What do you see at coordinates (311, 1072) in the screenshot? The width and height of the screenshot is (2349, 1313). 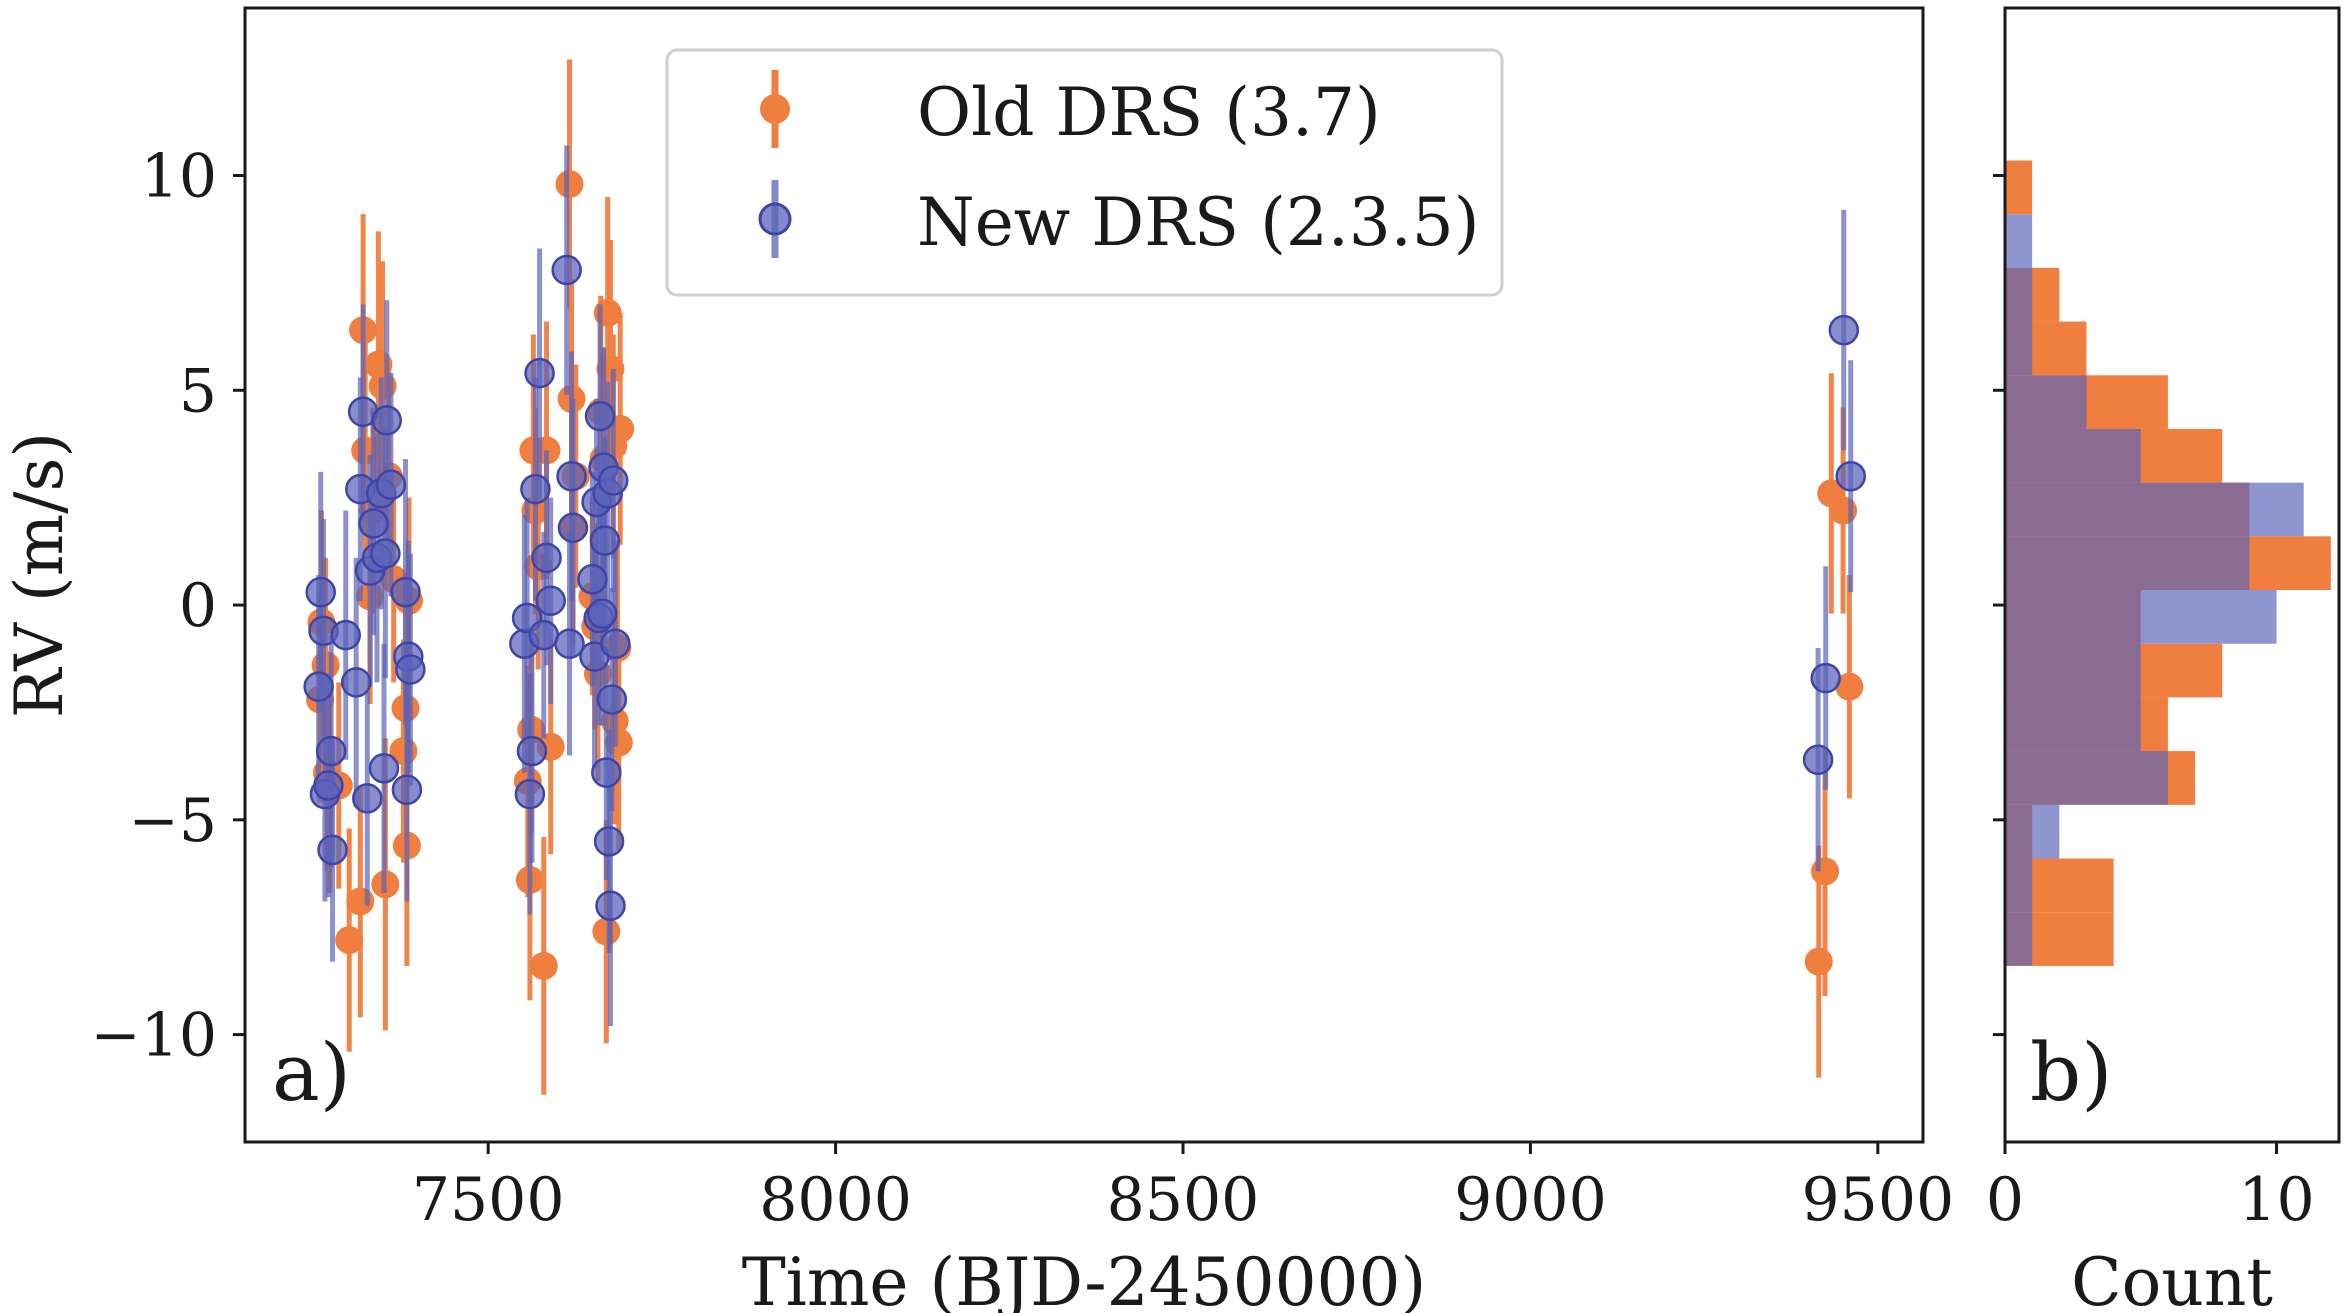 I see `panel-a-label: a)` at bounding box center [311, 1072].